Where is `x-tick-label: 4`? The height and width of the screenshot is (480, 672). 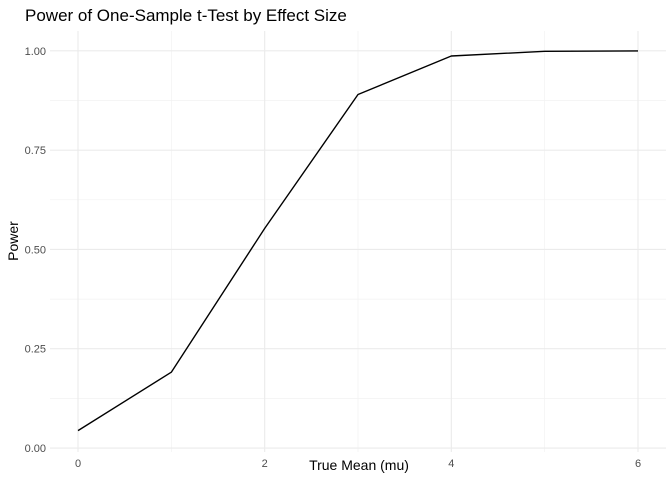
x-tick-label: 4 is located at coordinates (451, 464).